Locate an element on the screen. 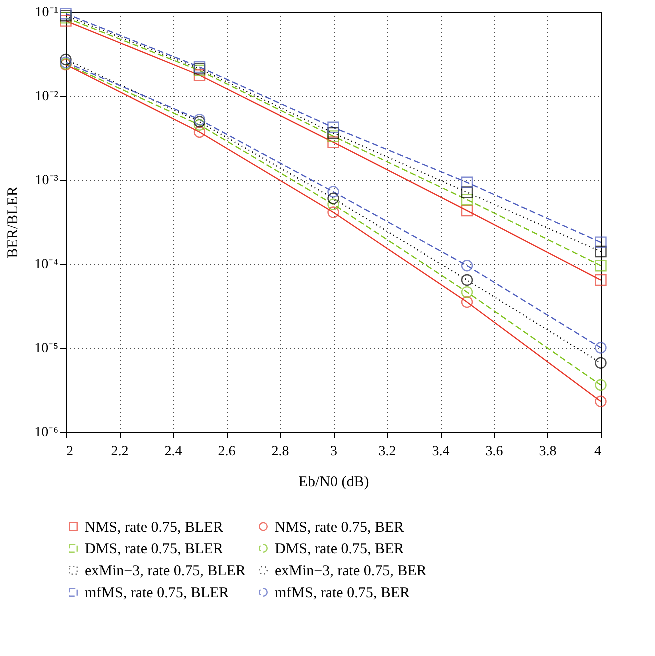 Image resolution: width=655 pixels, height=656 pixels. y-tick-label: 10⁻³ is located at coordinates (46, 181).